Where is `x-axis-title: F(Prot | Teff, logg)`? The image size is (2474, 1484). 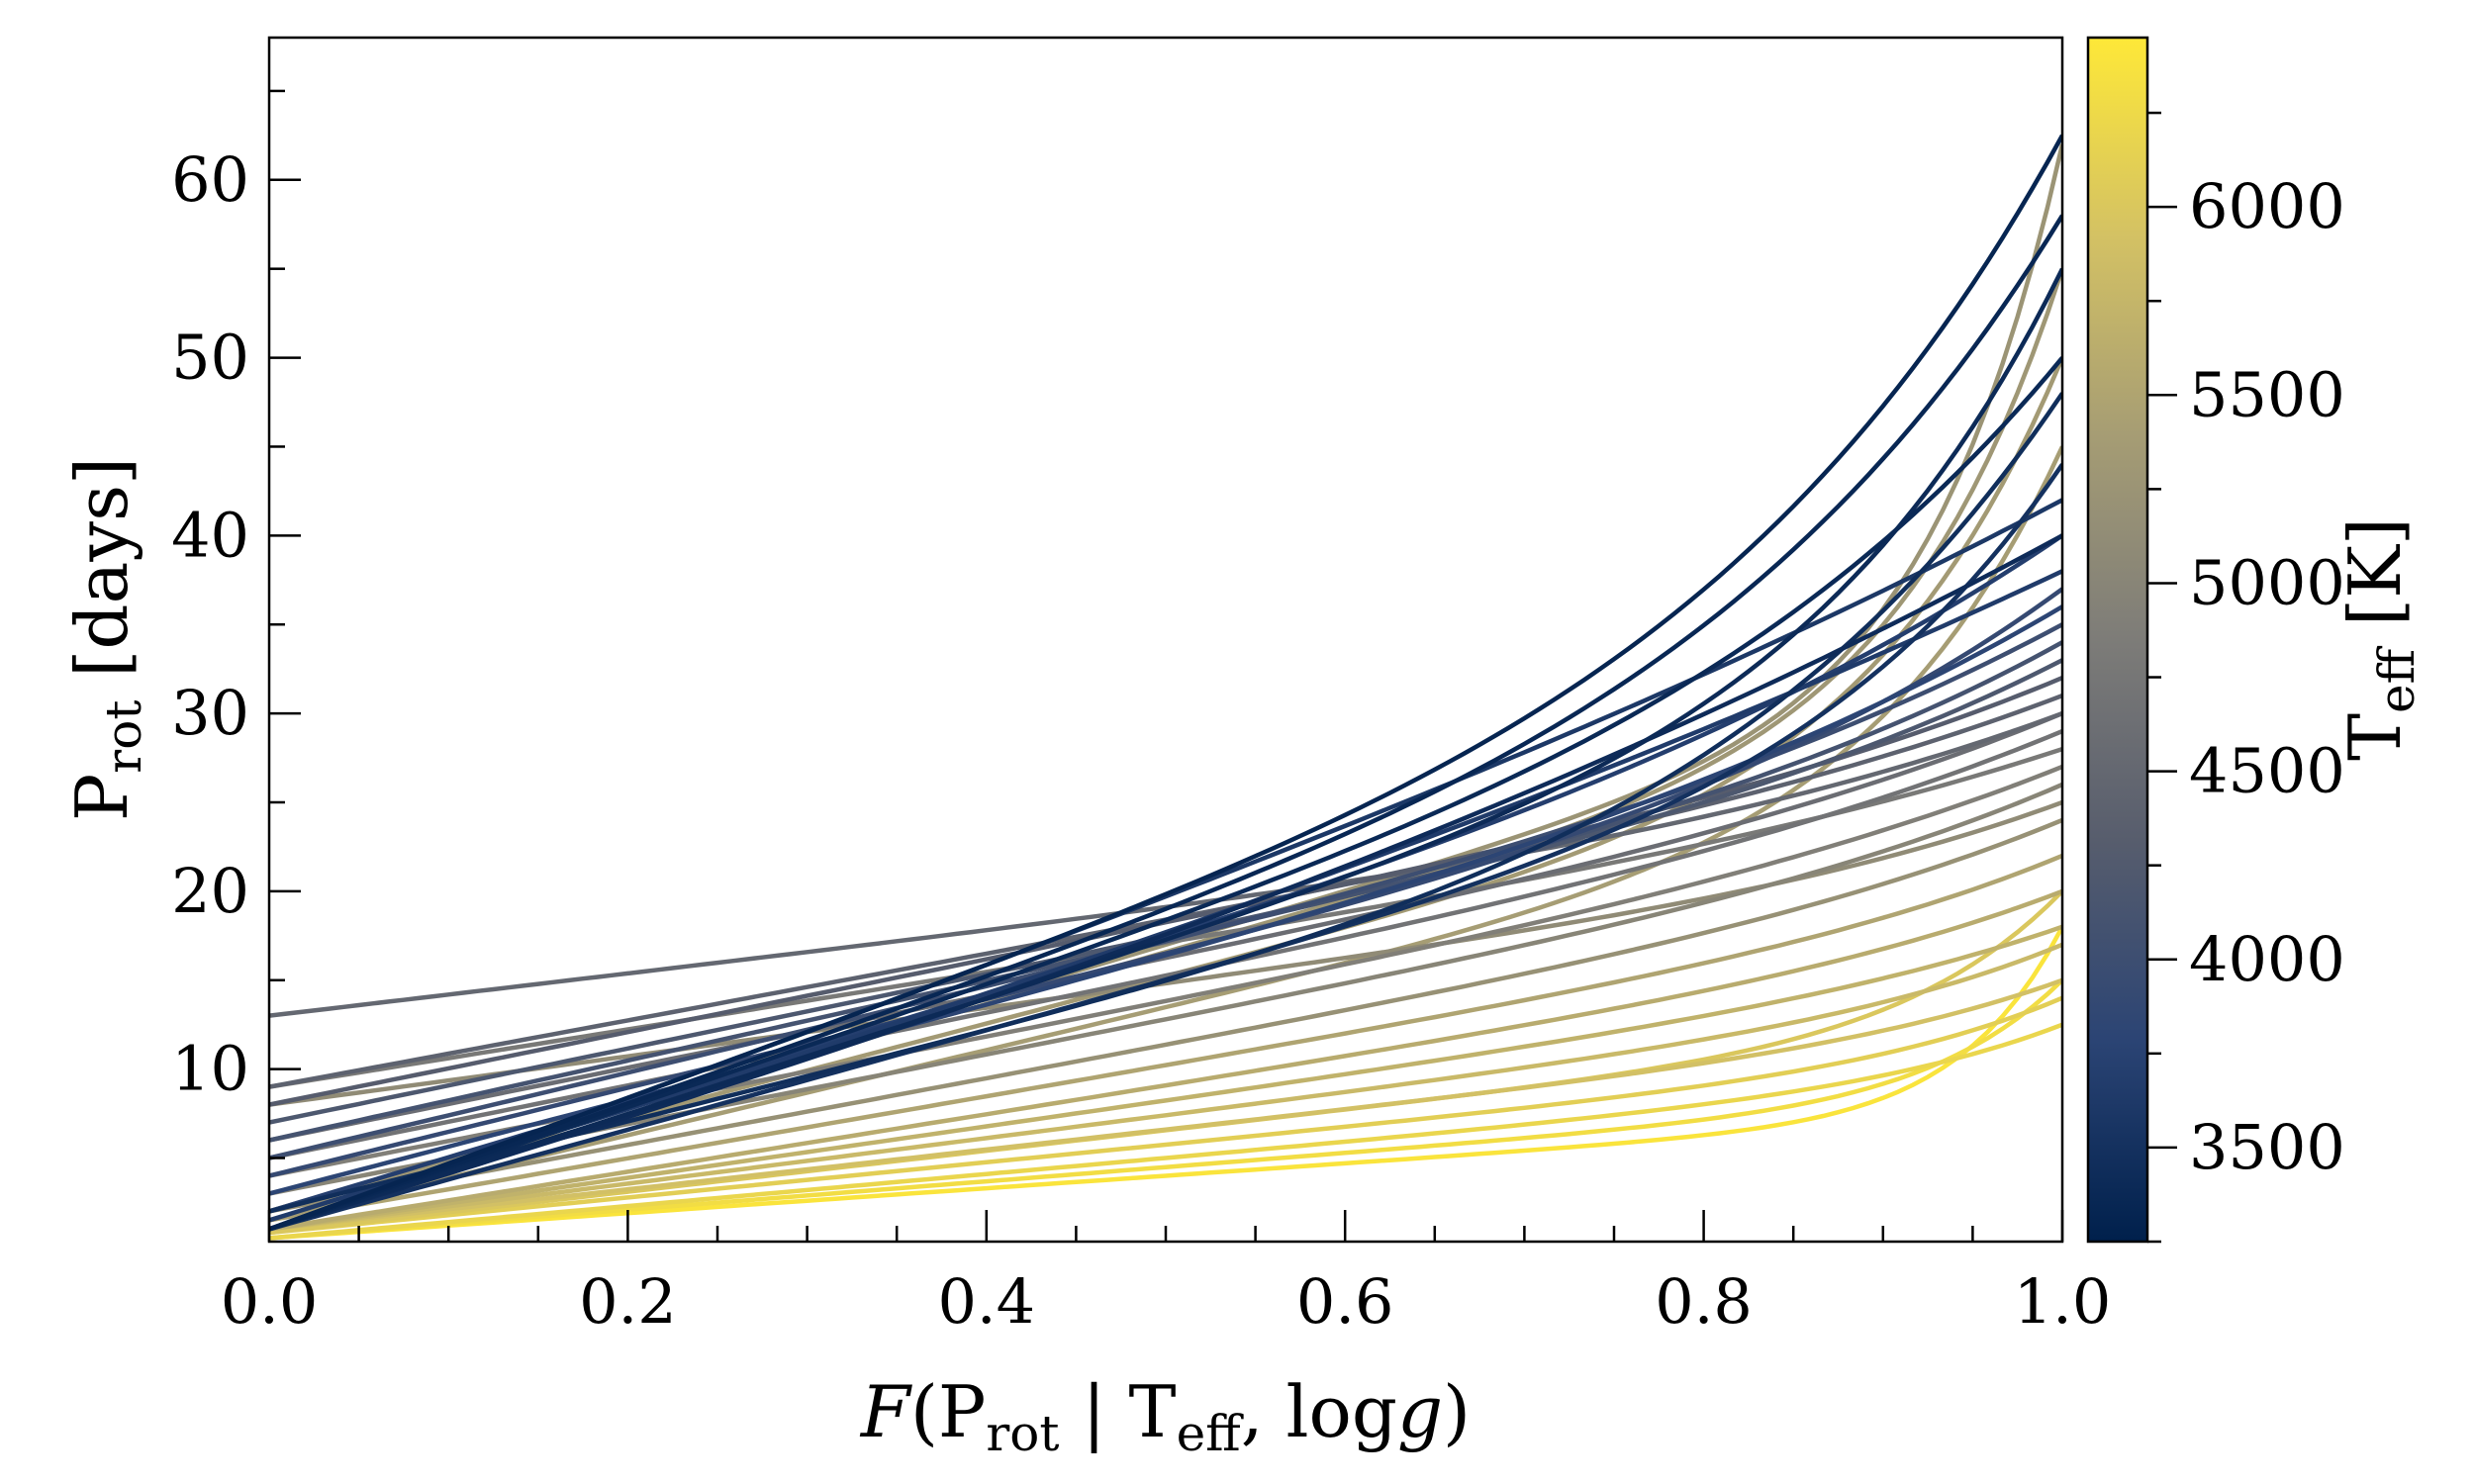 x-axis-title: F(Prot | Teff, logg) is located at coordinates (1165, 1416).